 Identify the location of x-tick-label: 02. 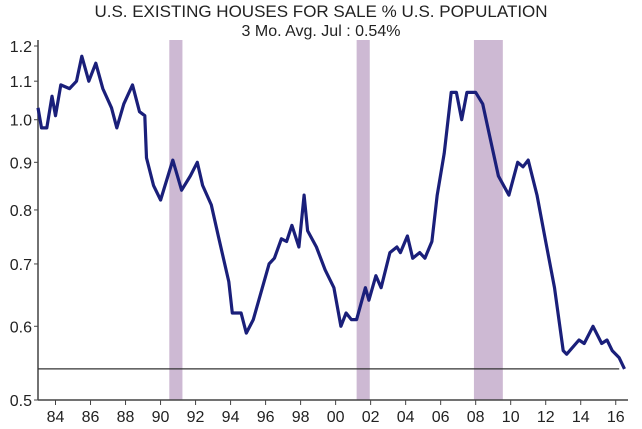
(371, 417).